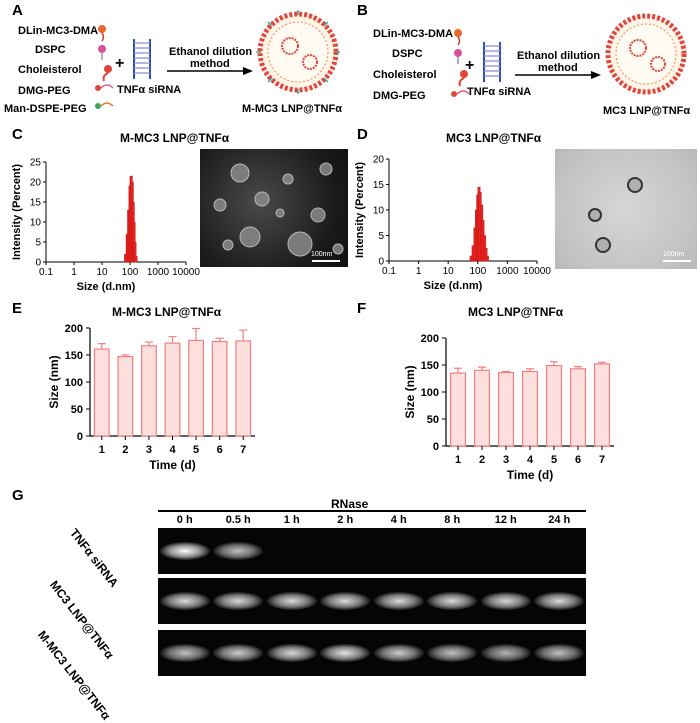 Image resolution: width=700 pixels, height=723 pixels. What do you see at coordinates (38, 243) in the screenshot?
I see `y-tick-label: 5` at bounding box center [38, 243].